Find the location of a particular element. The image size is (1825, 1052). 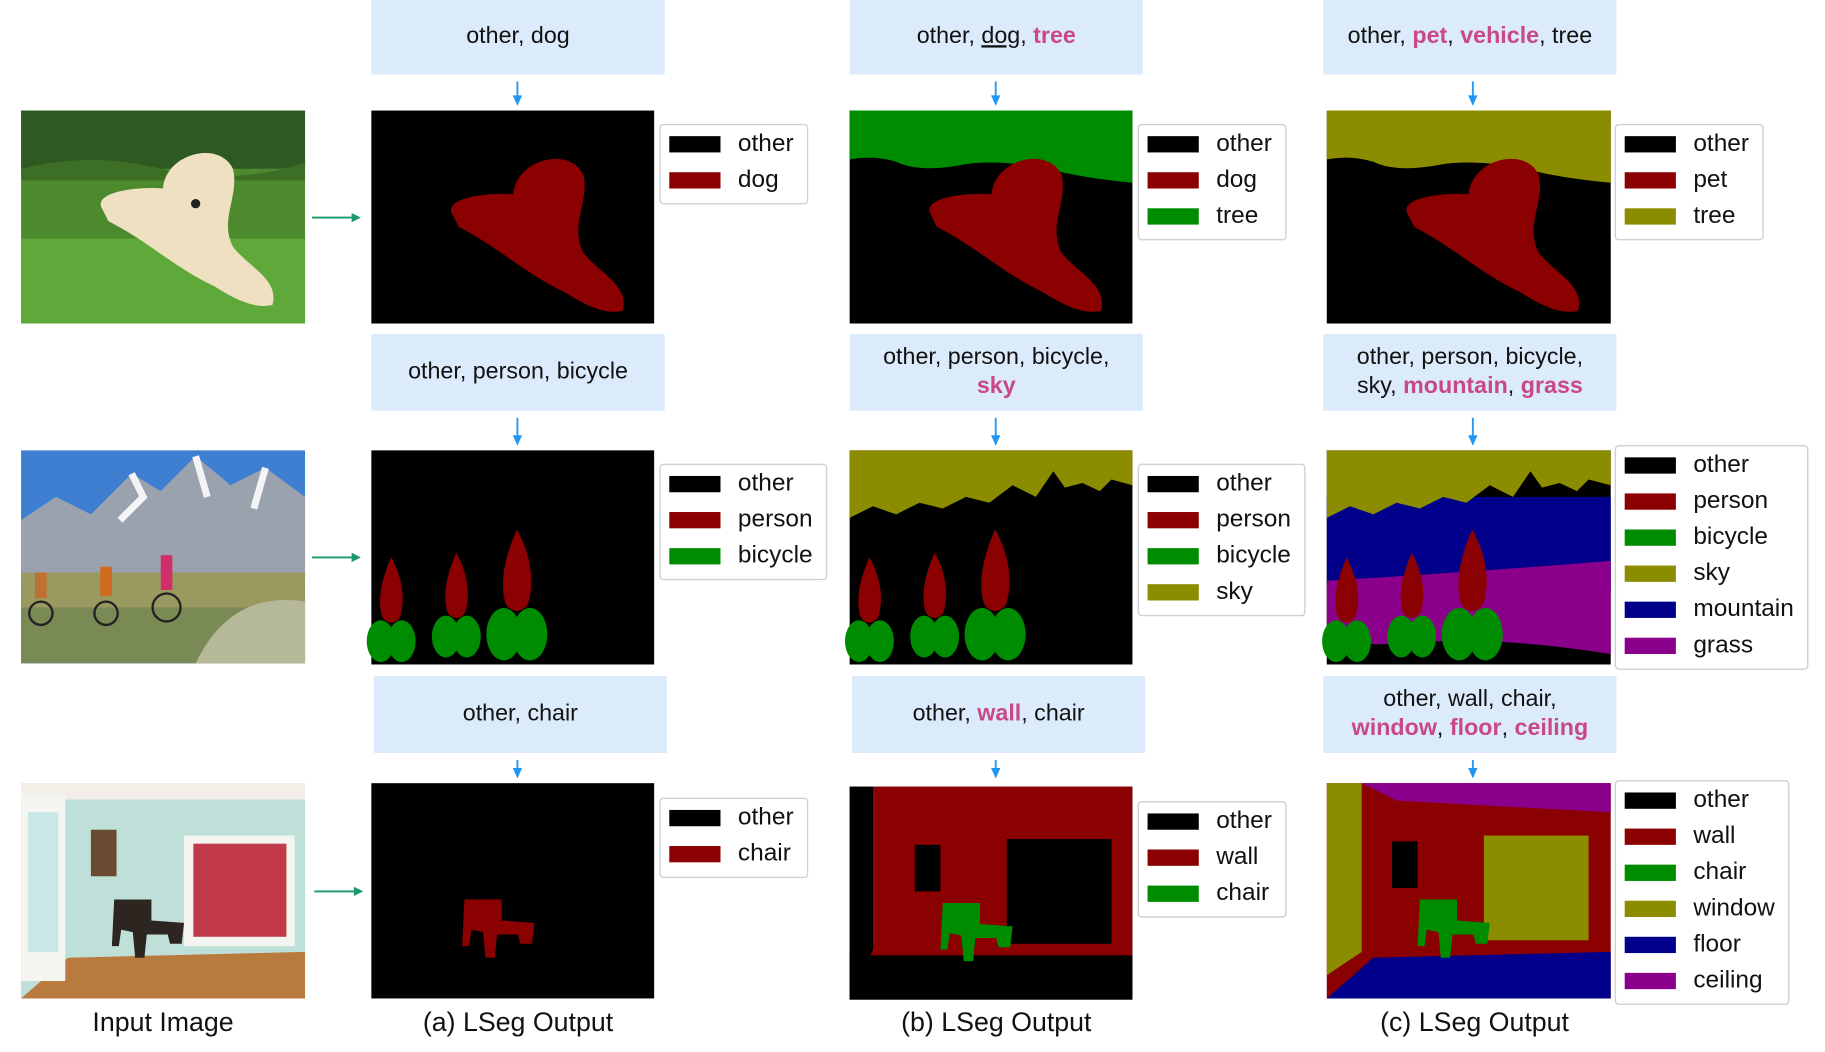

prompt-line: other, chair is located at coordinates (520, 713).